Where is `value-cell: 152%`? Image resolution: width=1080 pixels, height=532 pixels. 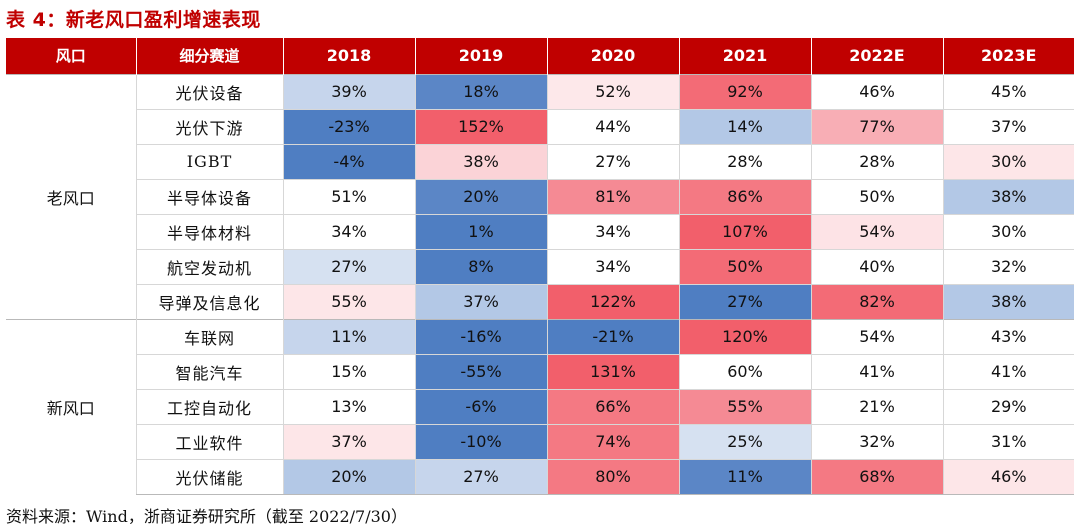 value-cell: 152% is located at coordinates (480, 126).